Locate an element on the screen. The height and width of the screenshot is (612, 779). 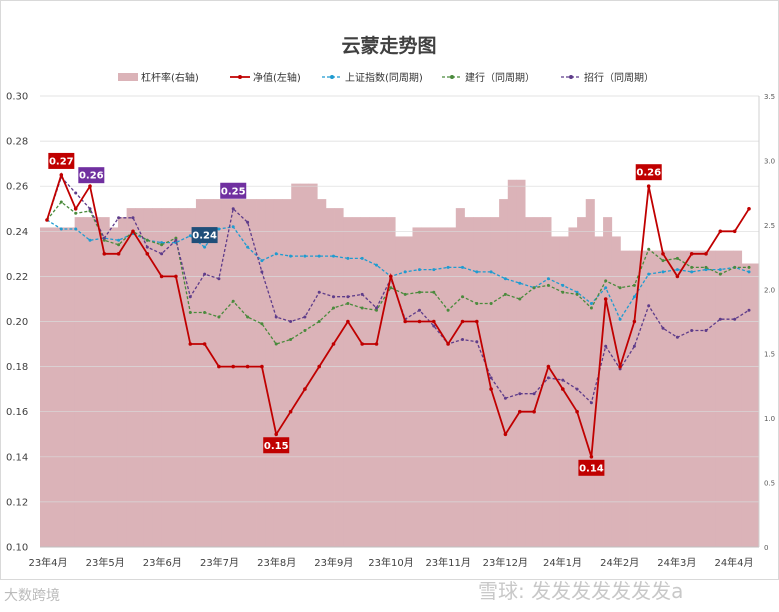
legend: 杠杆率(右轴) 净值(左轴) 上证指数(同周期) 建行（同周期） 招行（同周期） is located at coordinates (386, 77).